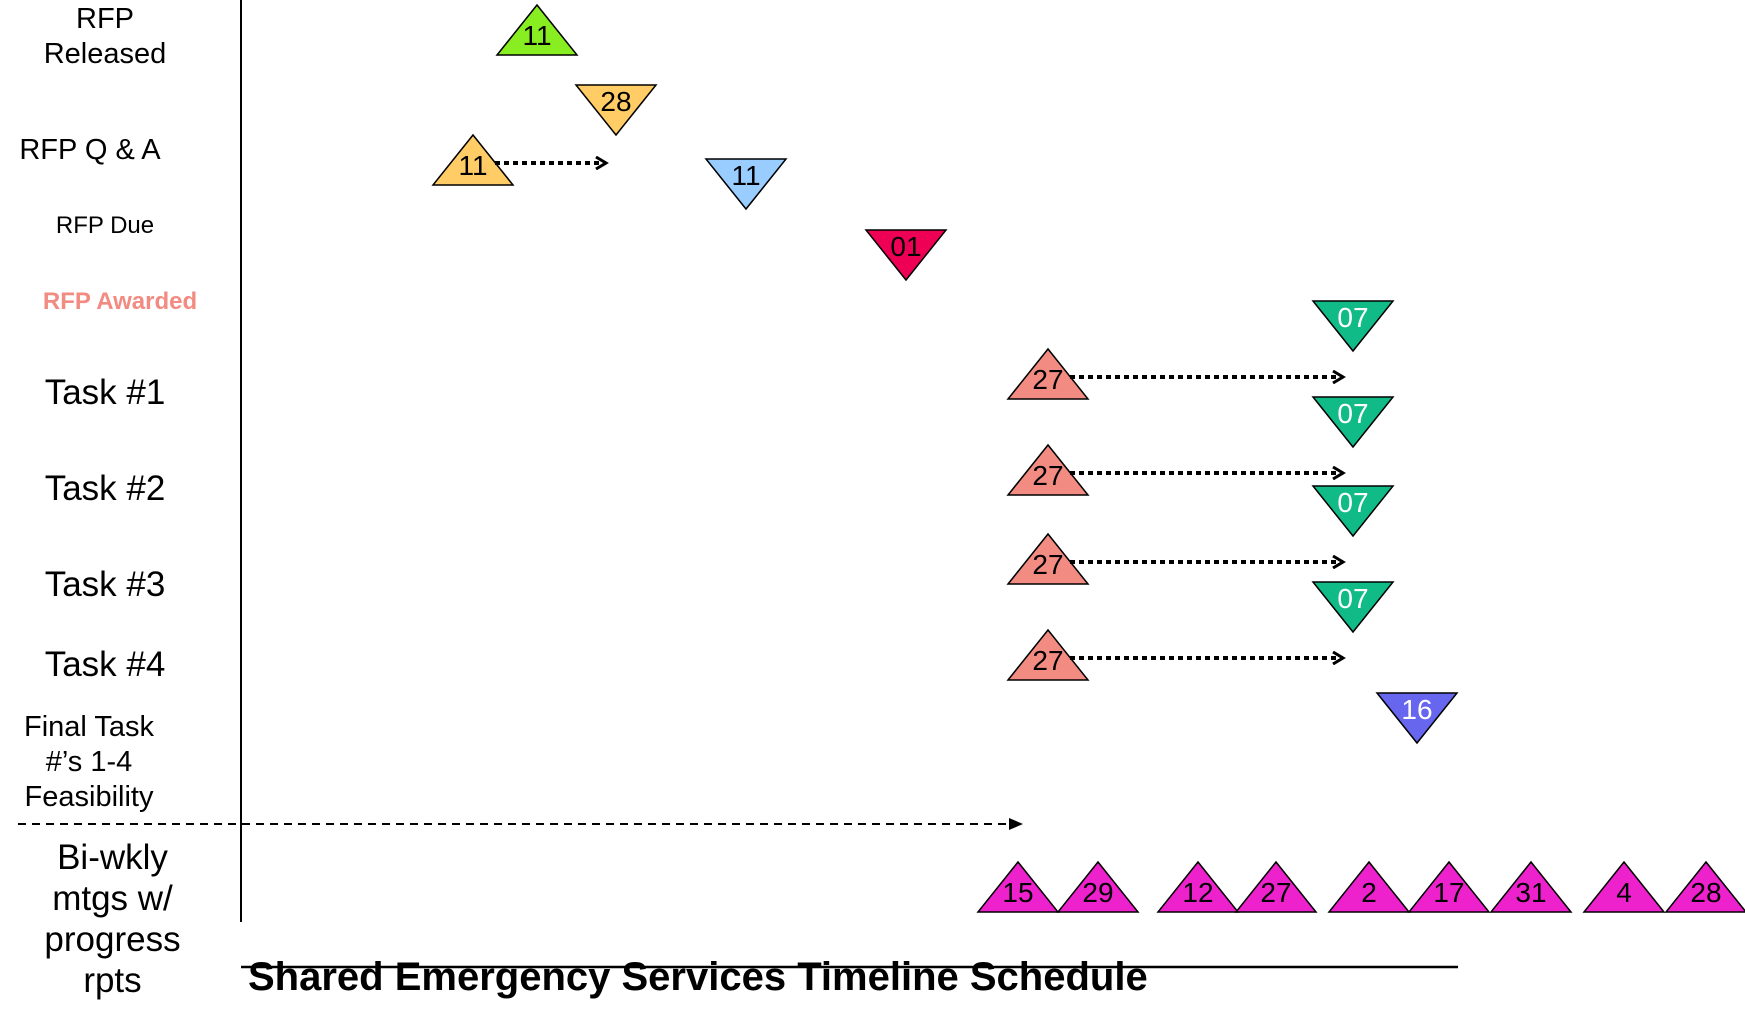  I want to click on milestone-r9-m3-shape, so click(1276, 886).